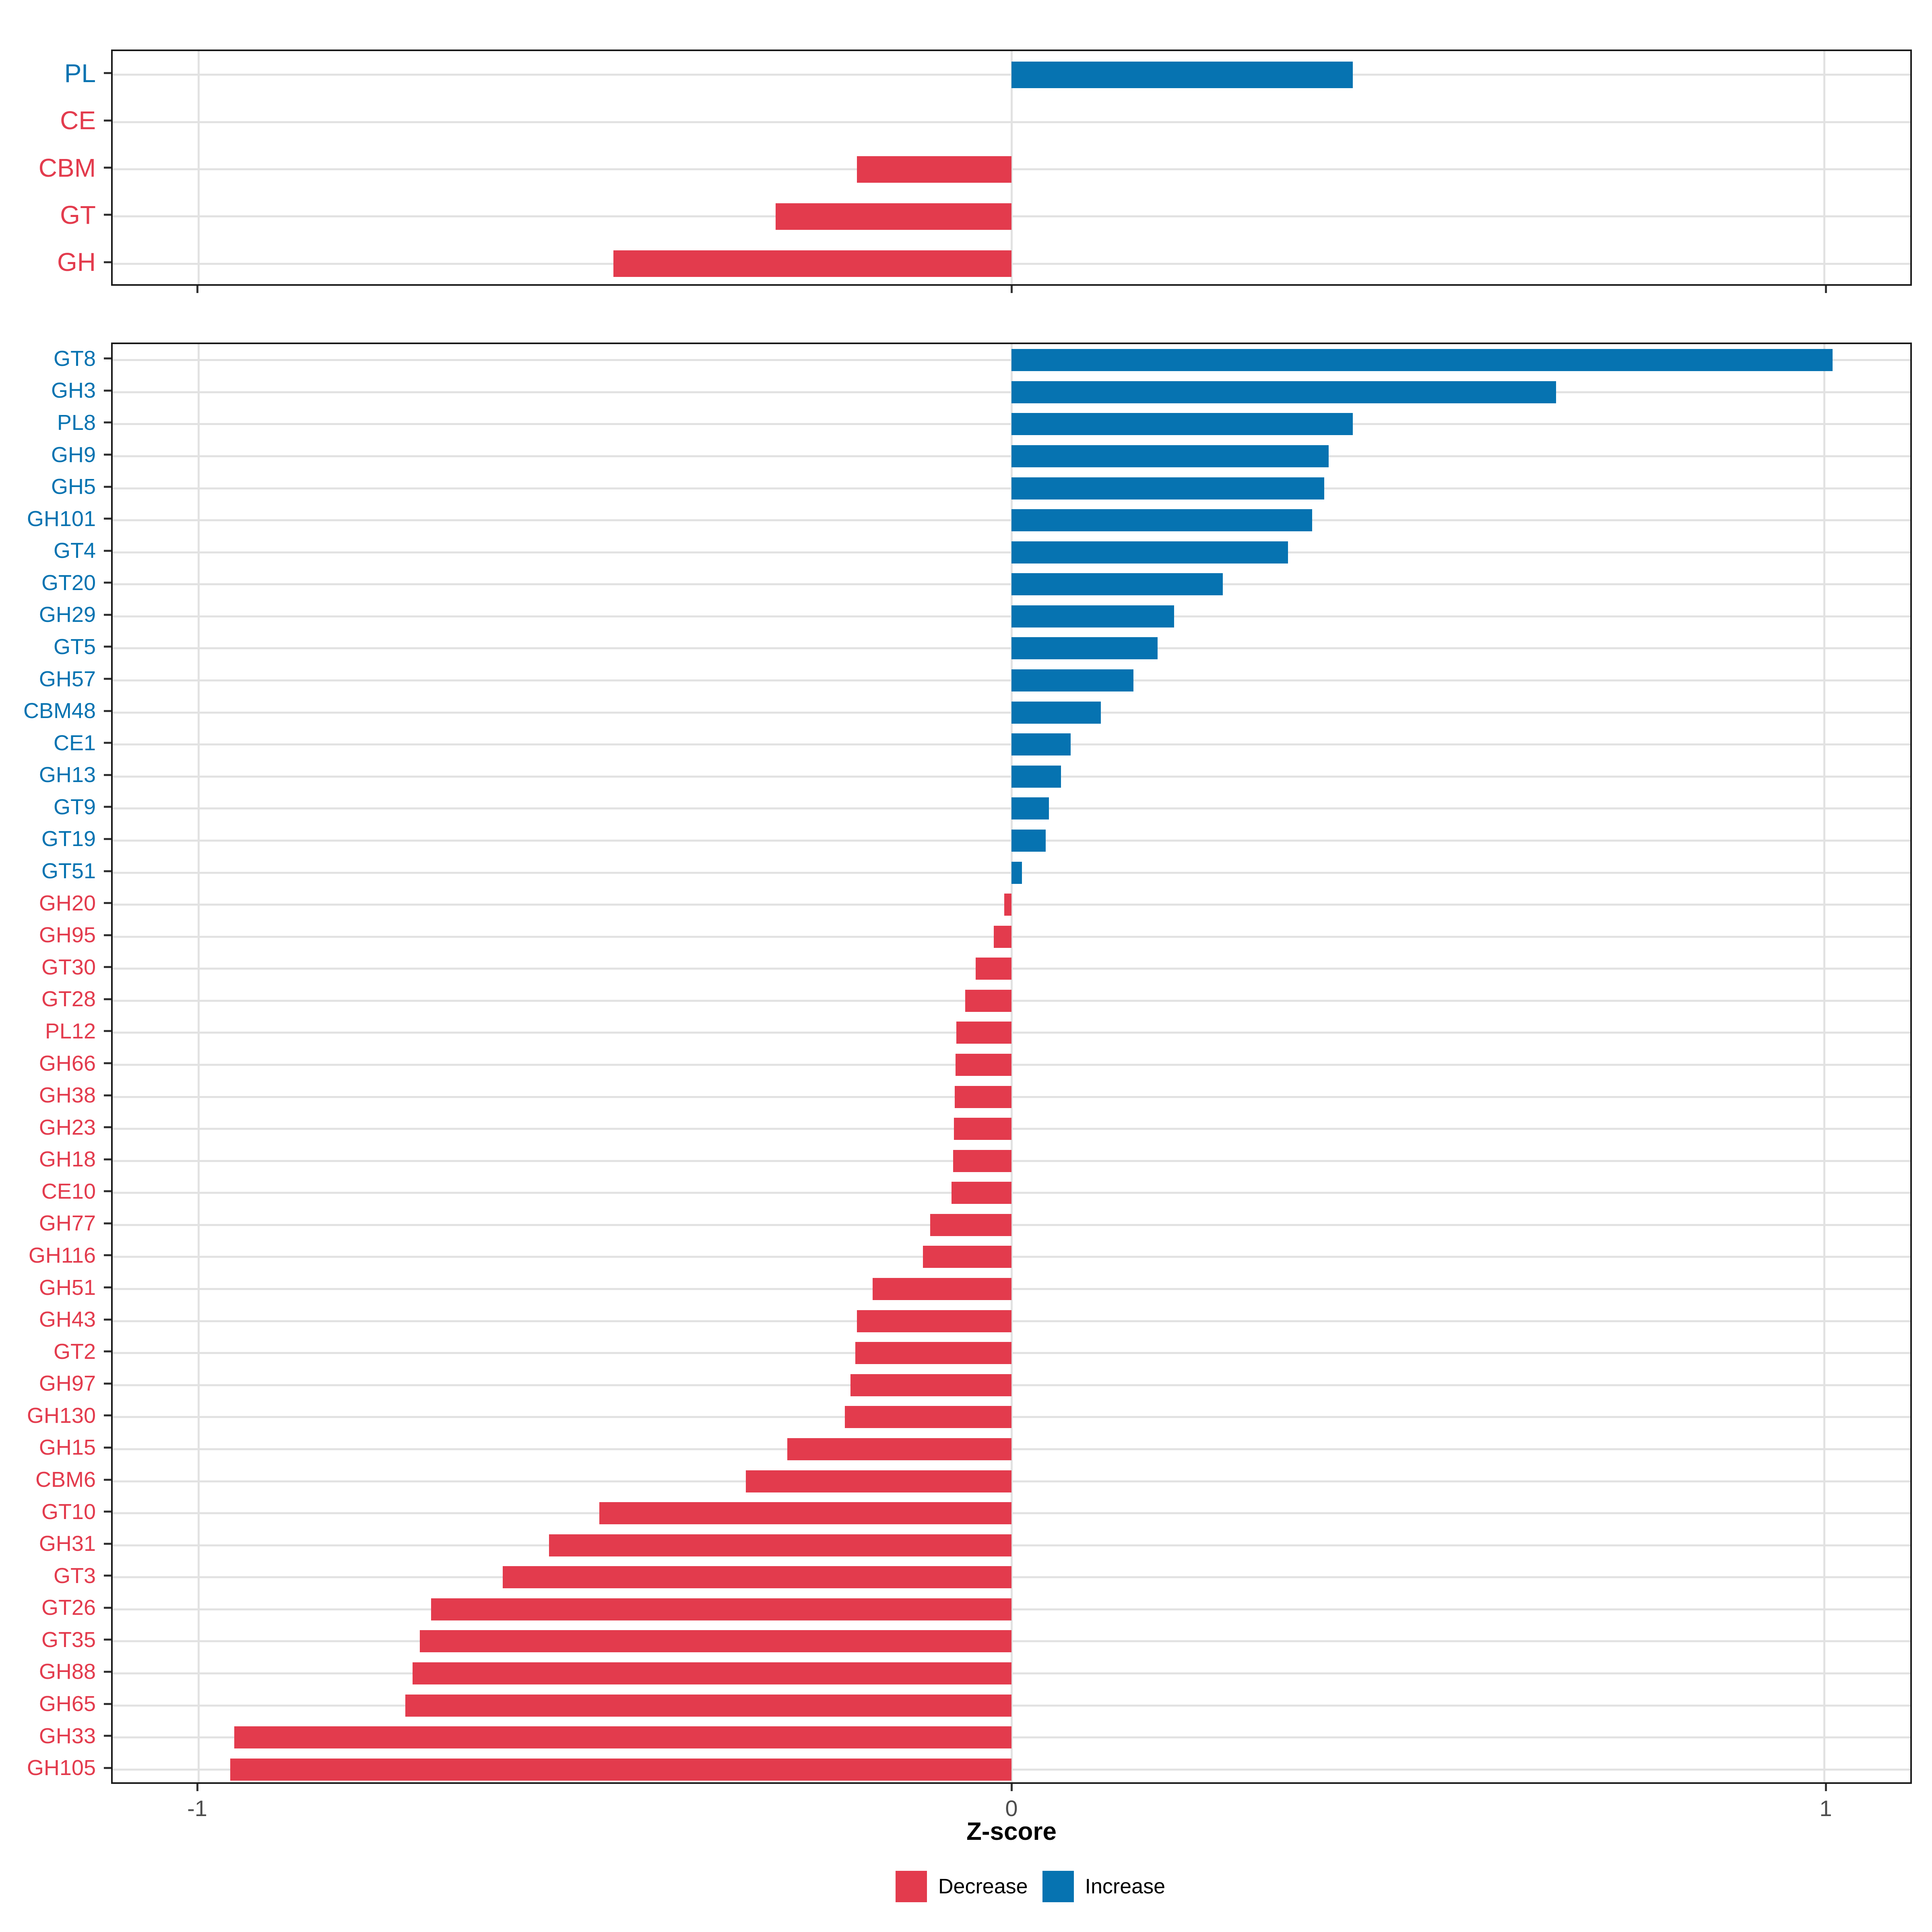 The image size is (1932, 1932). I want to click on bar-gh66, so click(983, 1065).